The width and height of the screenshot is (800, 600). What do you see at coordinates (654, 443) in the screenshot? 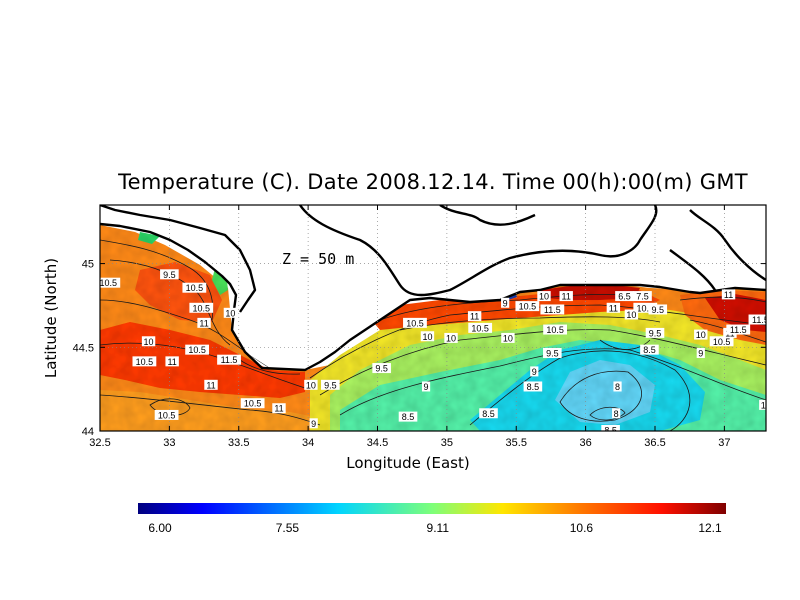
I see `x-tick-label: 36.5` at bounding box center [654, 443].